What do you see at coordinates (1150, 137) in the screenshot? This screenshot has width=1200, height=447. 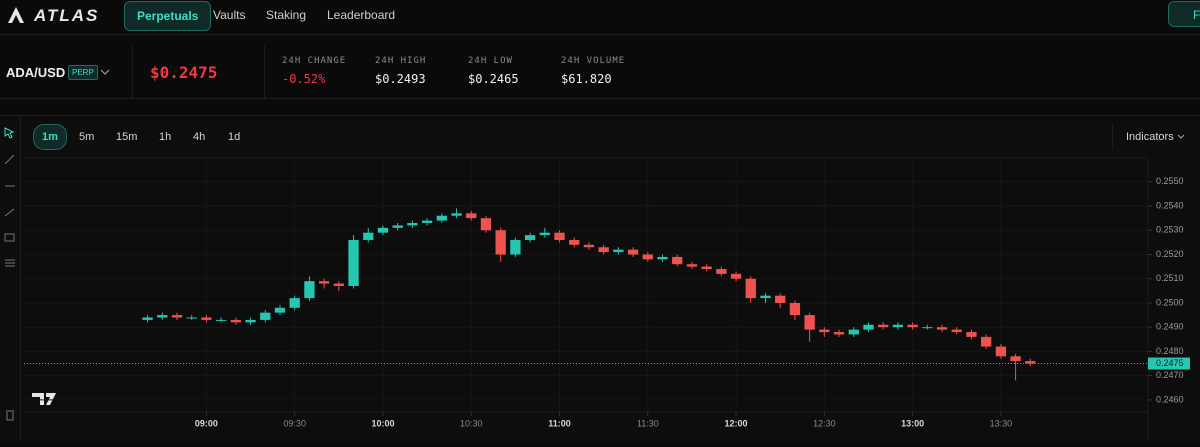 I see `indicators-label: Indicators` at bounding box center [1150, 137].